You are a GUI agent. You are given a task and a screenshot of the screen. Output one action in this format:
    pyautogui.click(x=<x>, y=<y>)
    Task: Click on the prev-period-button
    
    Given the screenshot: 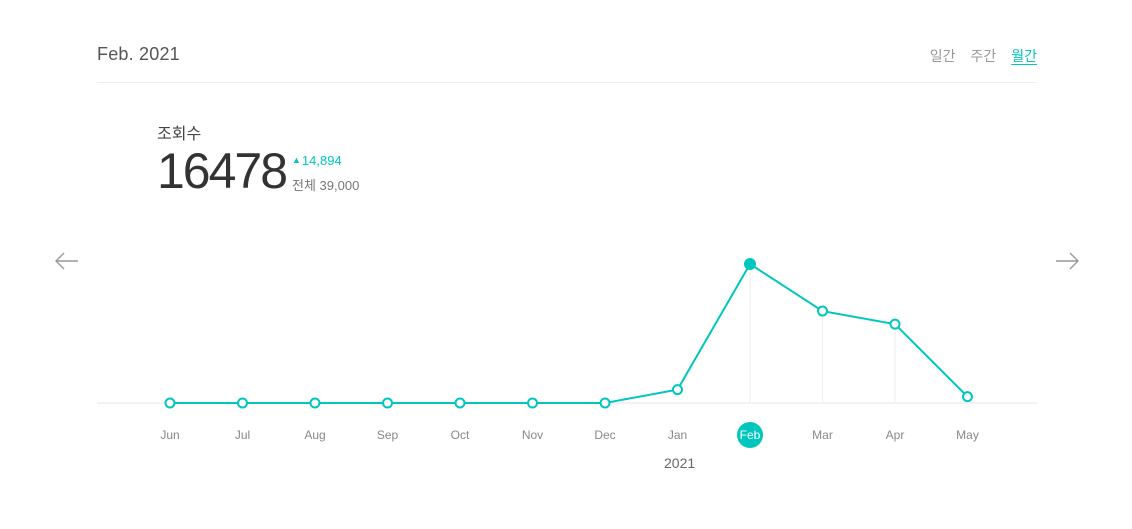 What is the action you would take?
    pyautogui.click(x=67, y=261)
    